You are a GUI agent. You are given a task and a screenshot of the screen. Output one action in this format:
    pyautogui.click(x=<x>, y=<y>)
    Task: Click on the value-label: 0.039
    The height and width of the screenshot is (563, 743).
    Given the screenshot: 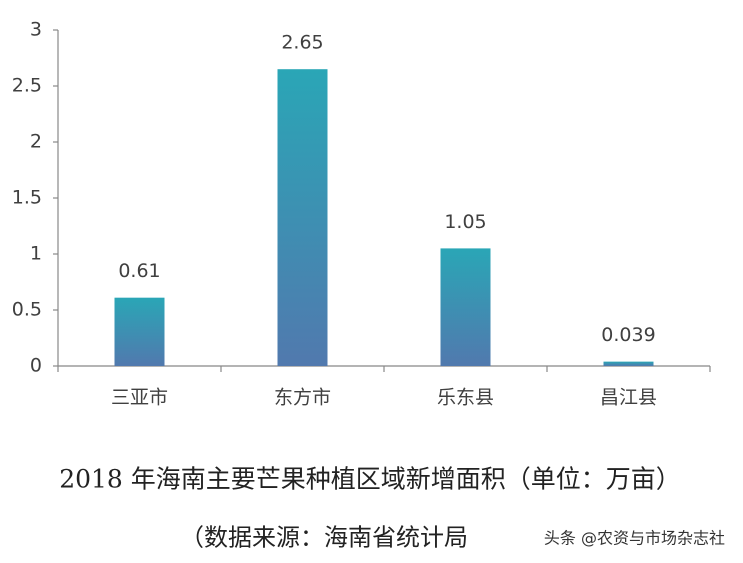 What is the action you would take?
    pyautogui.click(x=628, y=335)
    